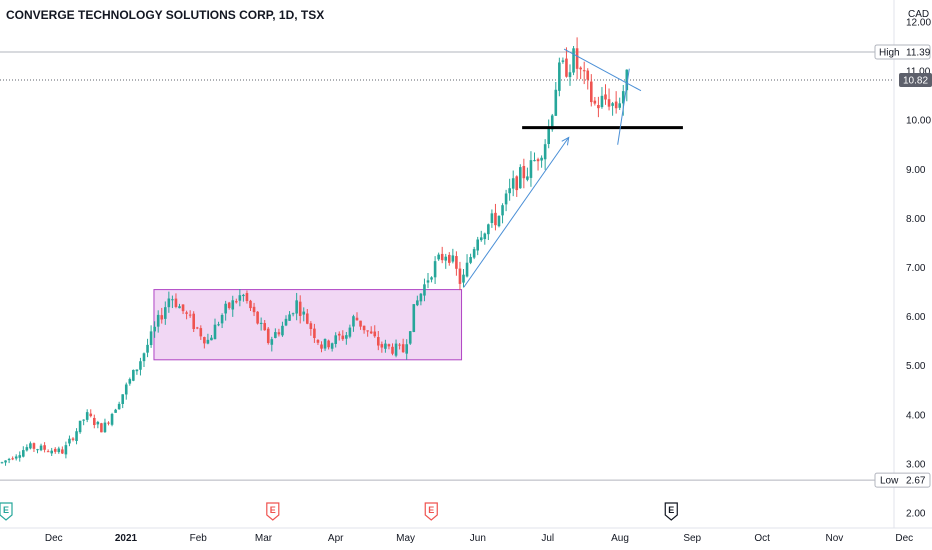 The image size is (932, 550). I want to click on trend-arrow-head, so click(565, 141).